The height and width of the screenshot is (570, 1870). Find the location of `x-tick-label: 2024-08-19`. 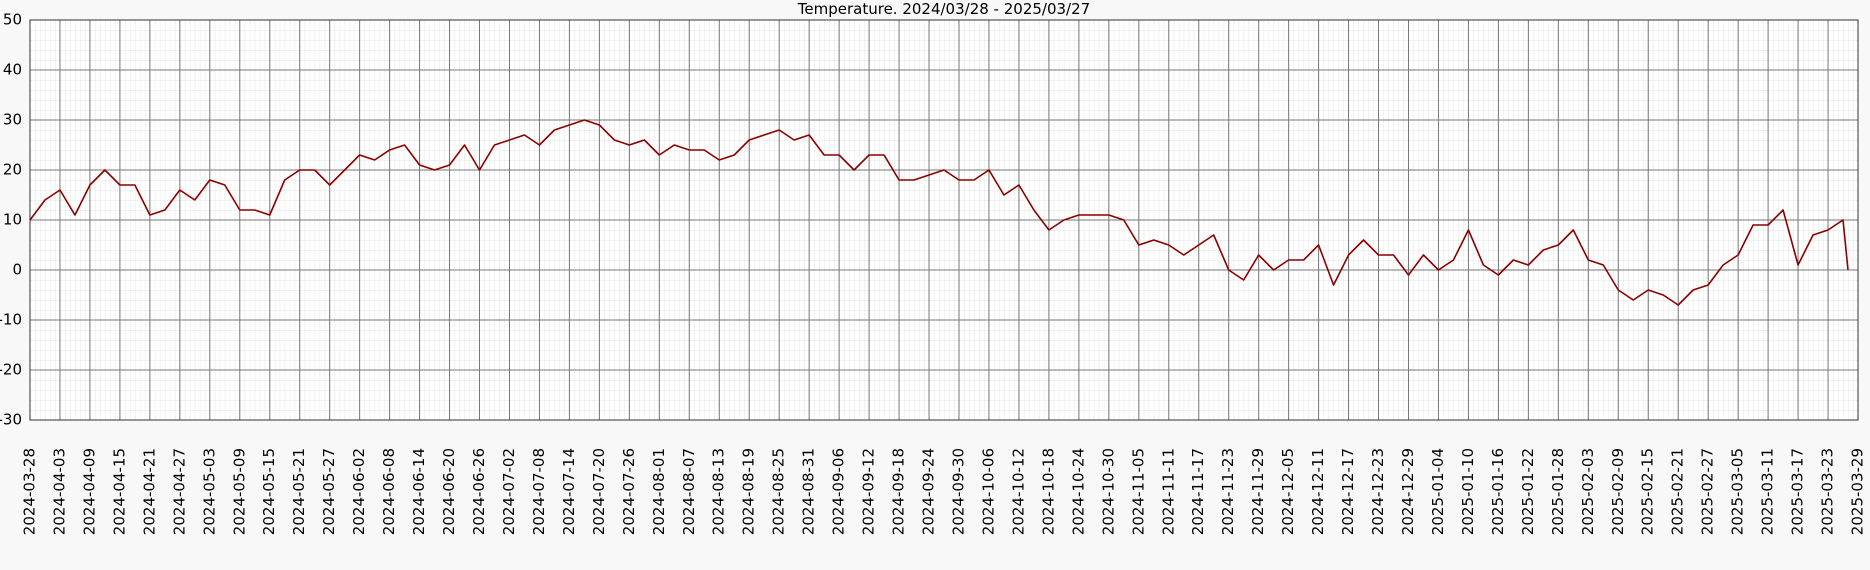

x-tick-label: 2024-08-19 is located at coordinates (749, 491).